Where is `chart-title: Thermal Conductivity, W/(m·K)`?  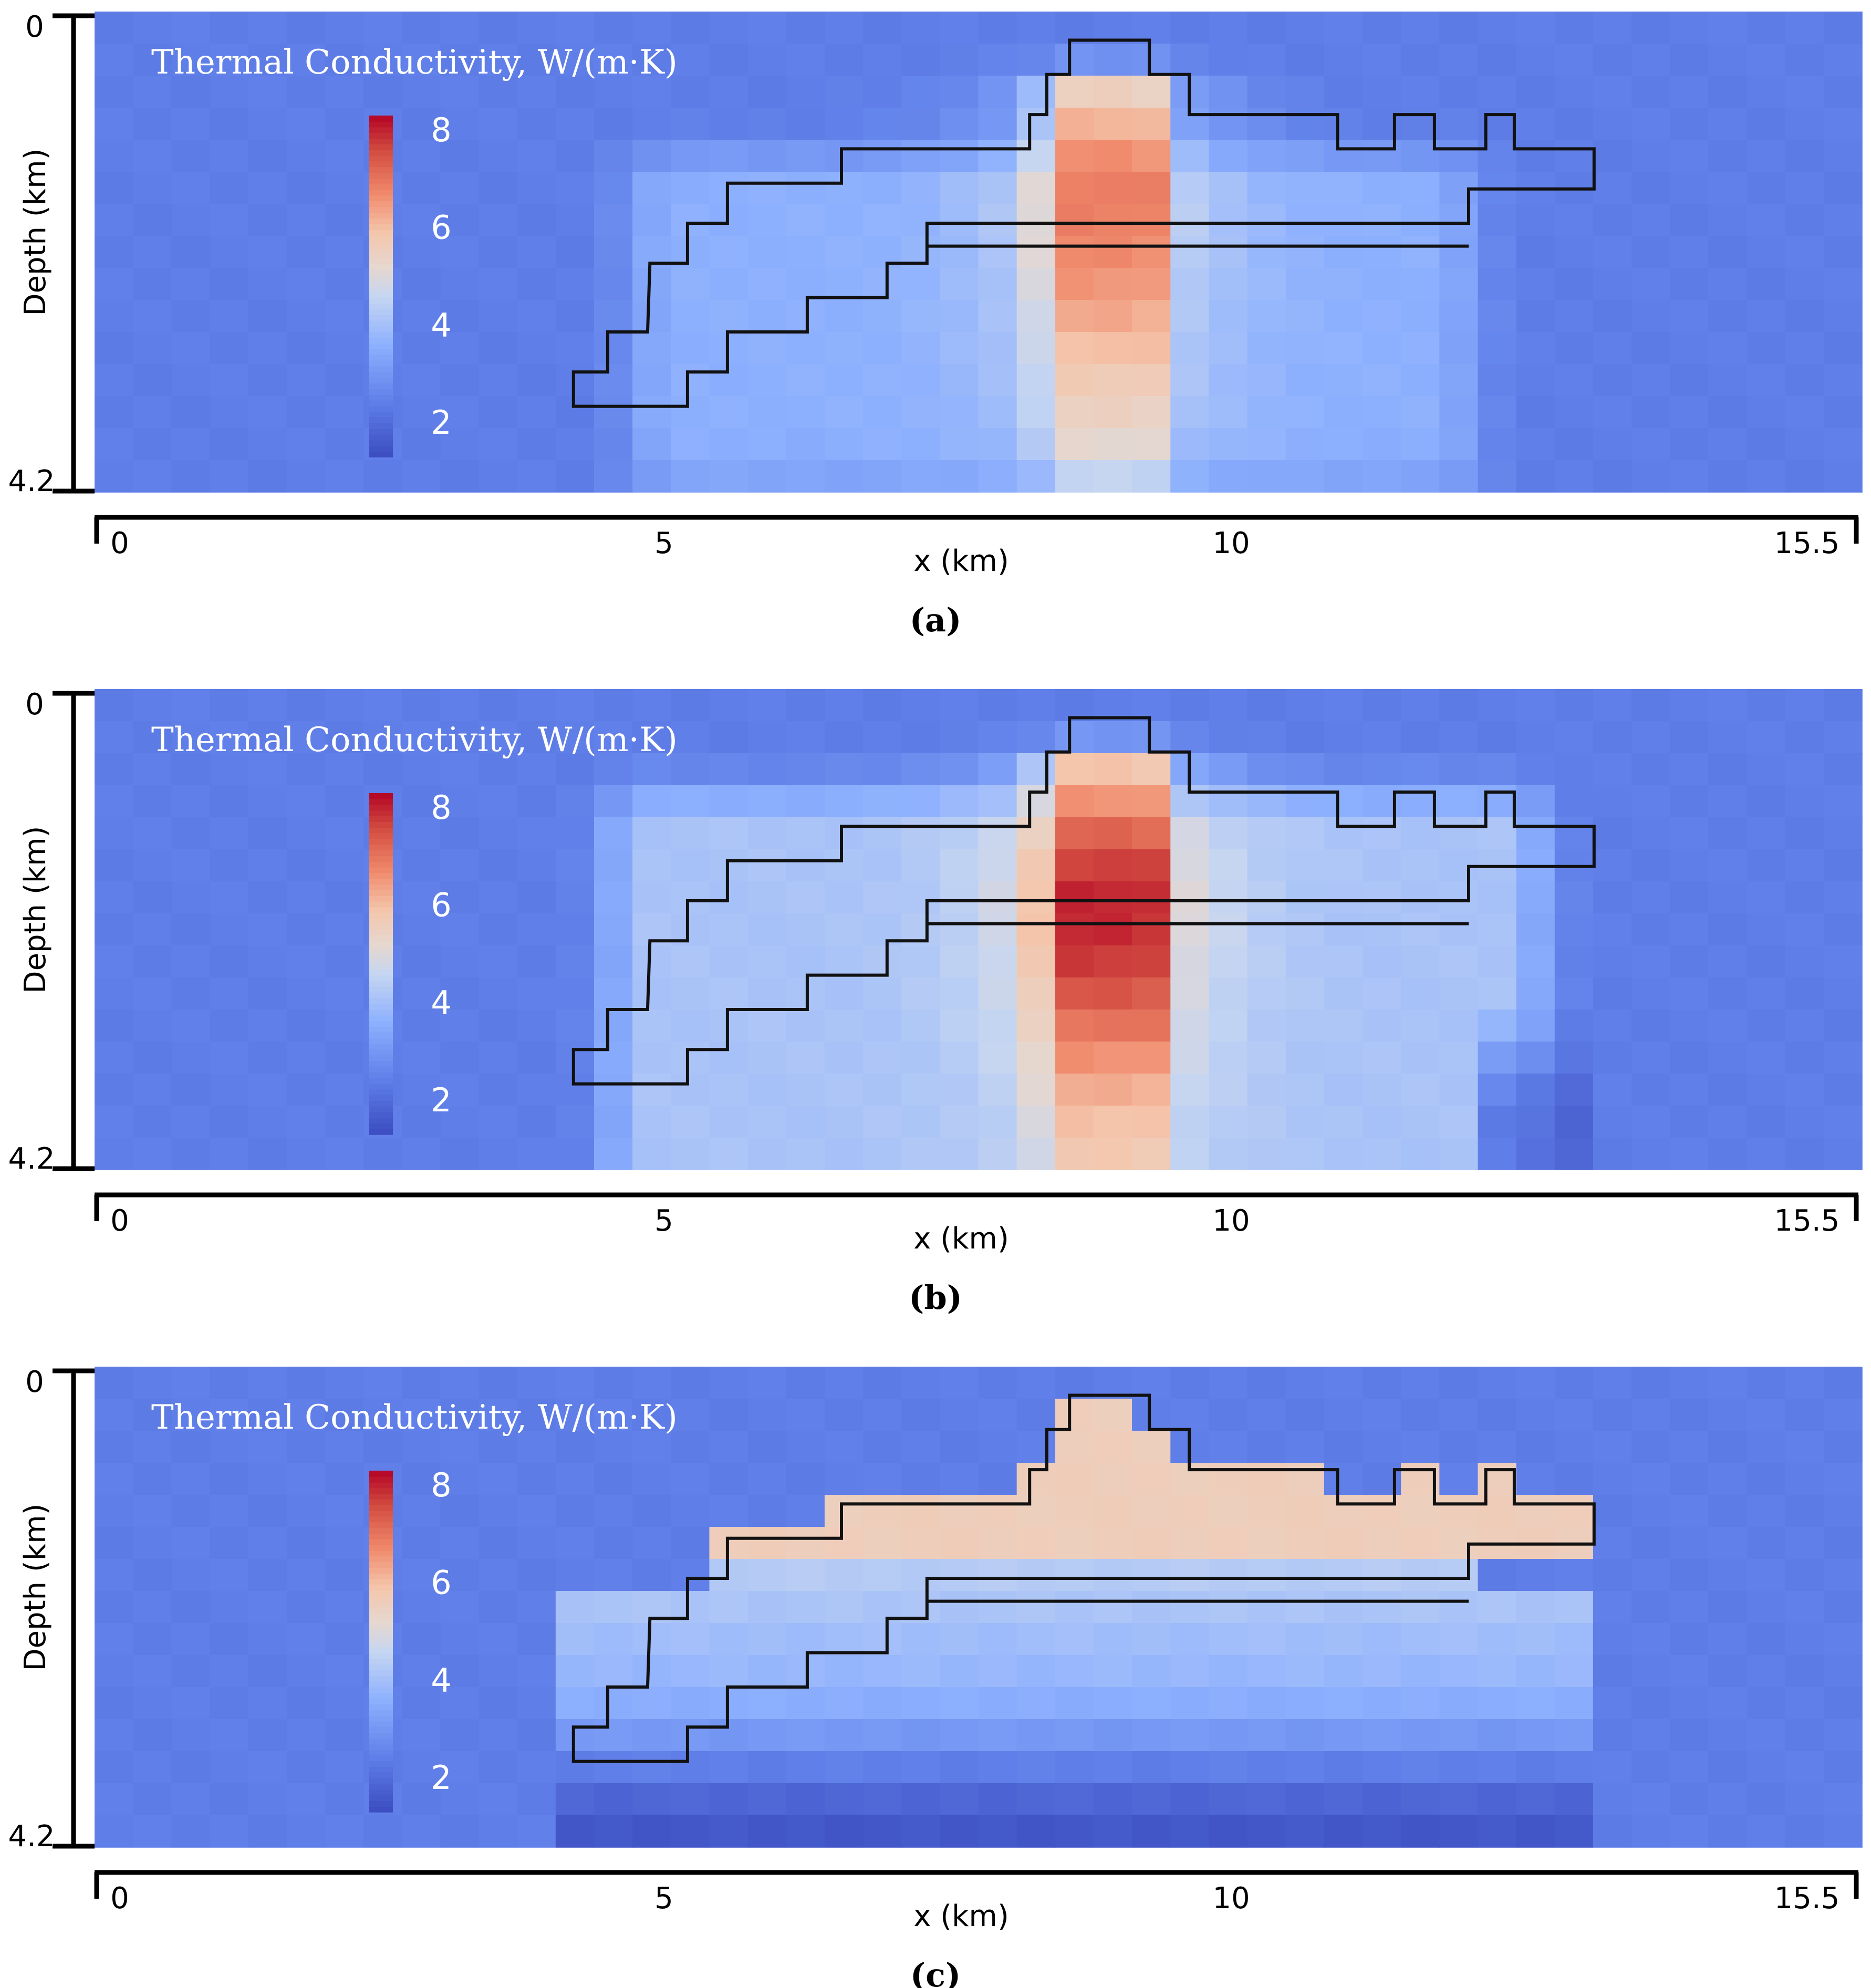
chart-title: Thermal Conductivity, W/(m·K) is located at coordinates (414, 740).